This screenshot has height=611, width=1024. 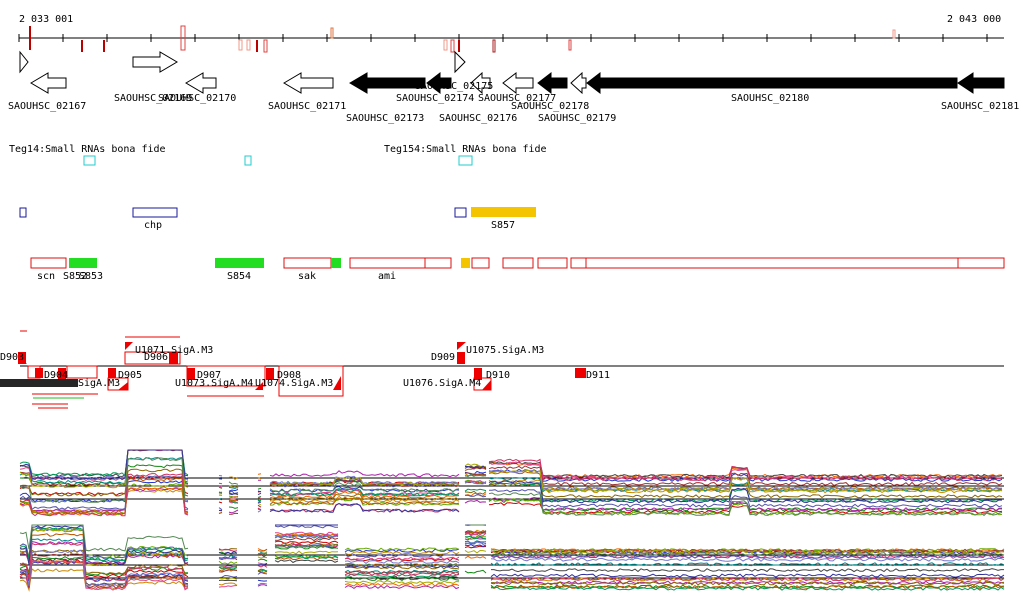 What do you see at coordinates (294, 383) in the screenshot?
I see `promoter-label: U1074.SigA.M3` at bounding box center [294, 383].